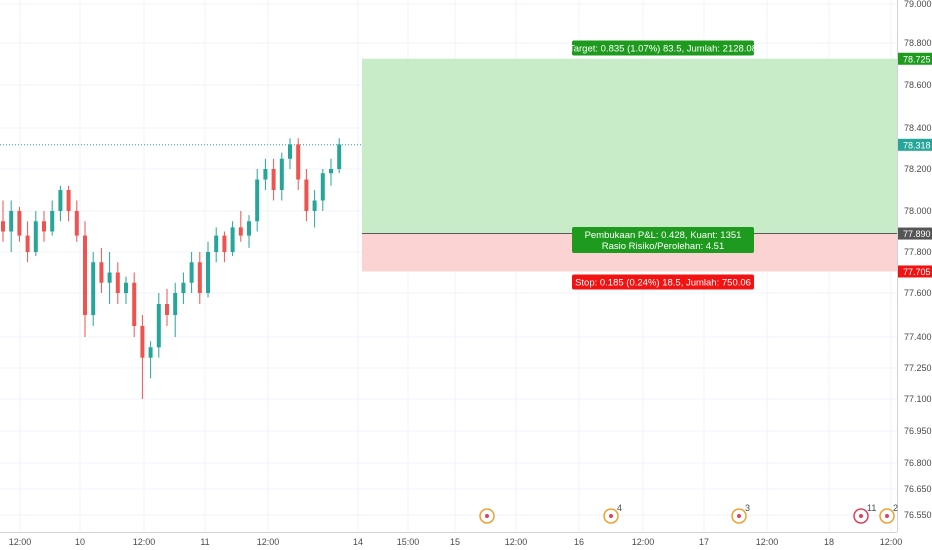 Image resolution: width=932 pixels, height=550 pixels. What do you see at coordinates (918, 399) in the screenshot?
I see `y-tick-label: 77.100` at bounding box center [918, 399].